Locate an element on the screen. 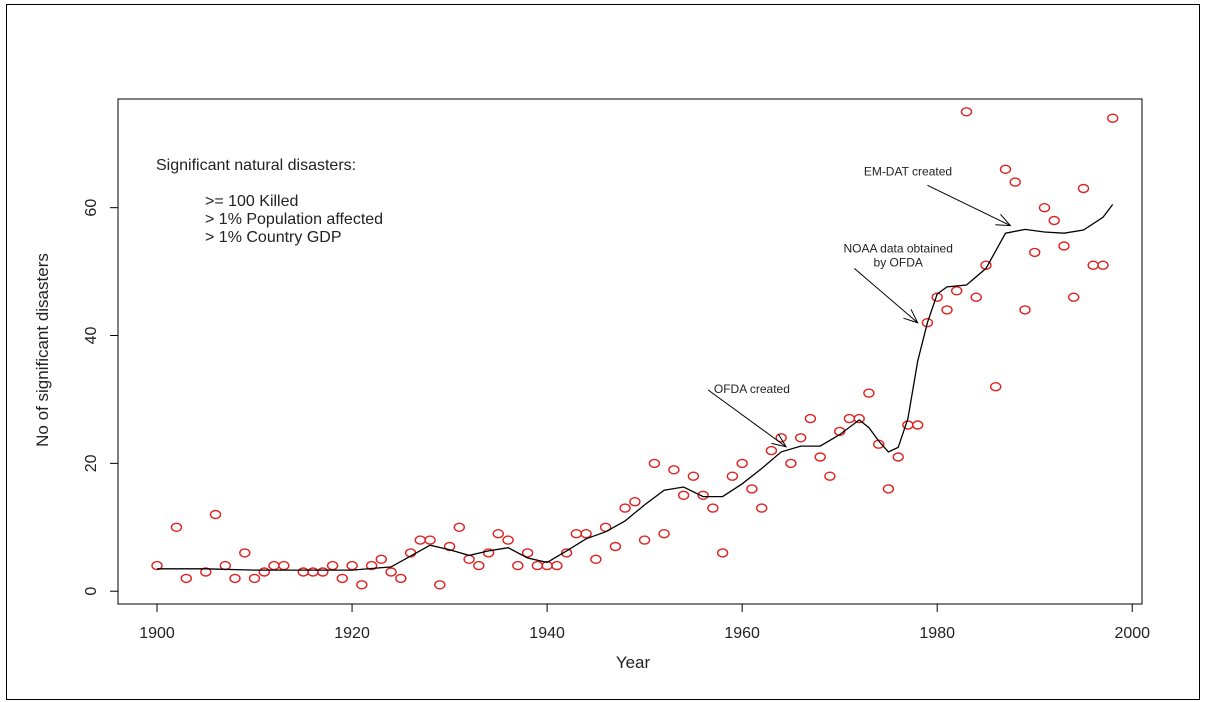 The height and width of the screenshot is (702, 1206). annotation-label: NOAA data obtained is located at coordinates (897, 248).